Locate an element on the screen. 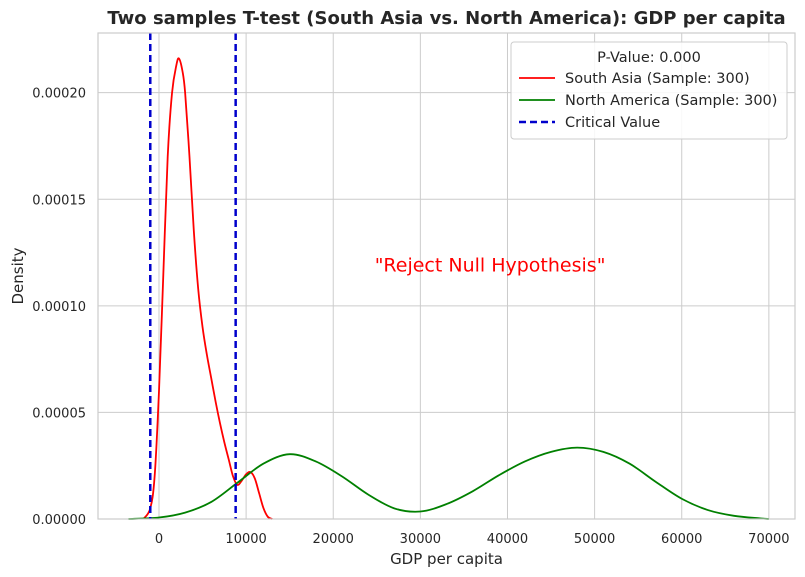 The image size is (805, 577). x-tick-label: 30000 is located at coordinates (420, 539).